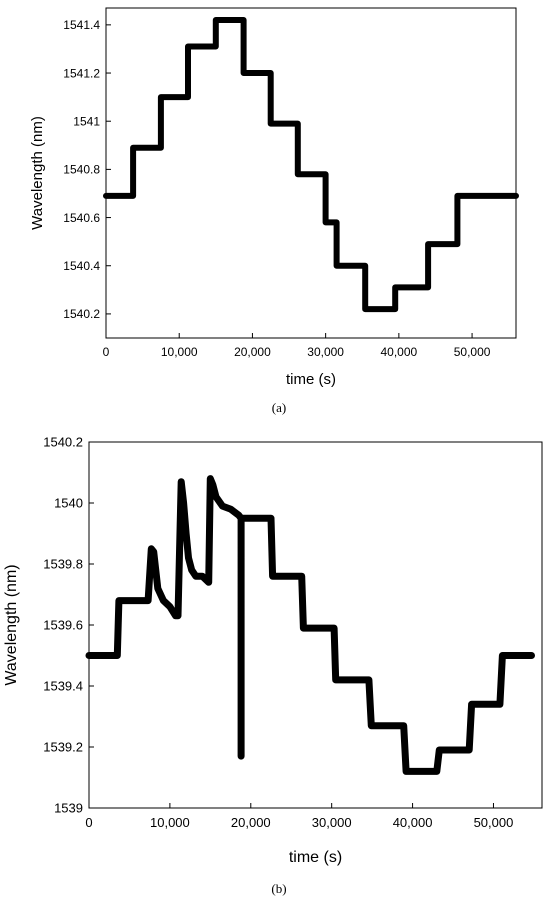 Image resolution: width=550 pixels, height=907 pixels. What do you see at coordinates (311, 379) in the screenshot?
I see `panel-a-x-axis-label: time (s)` at bounding box center [311, 379].